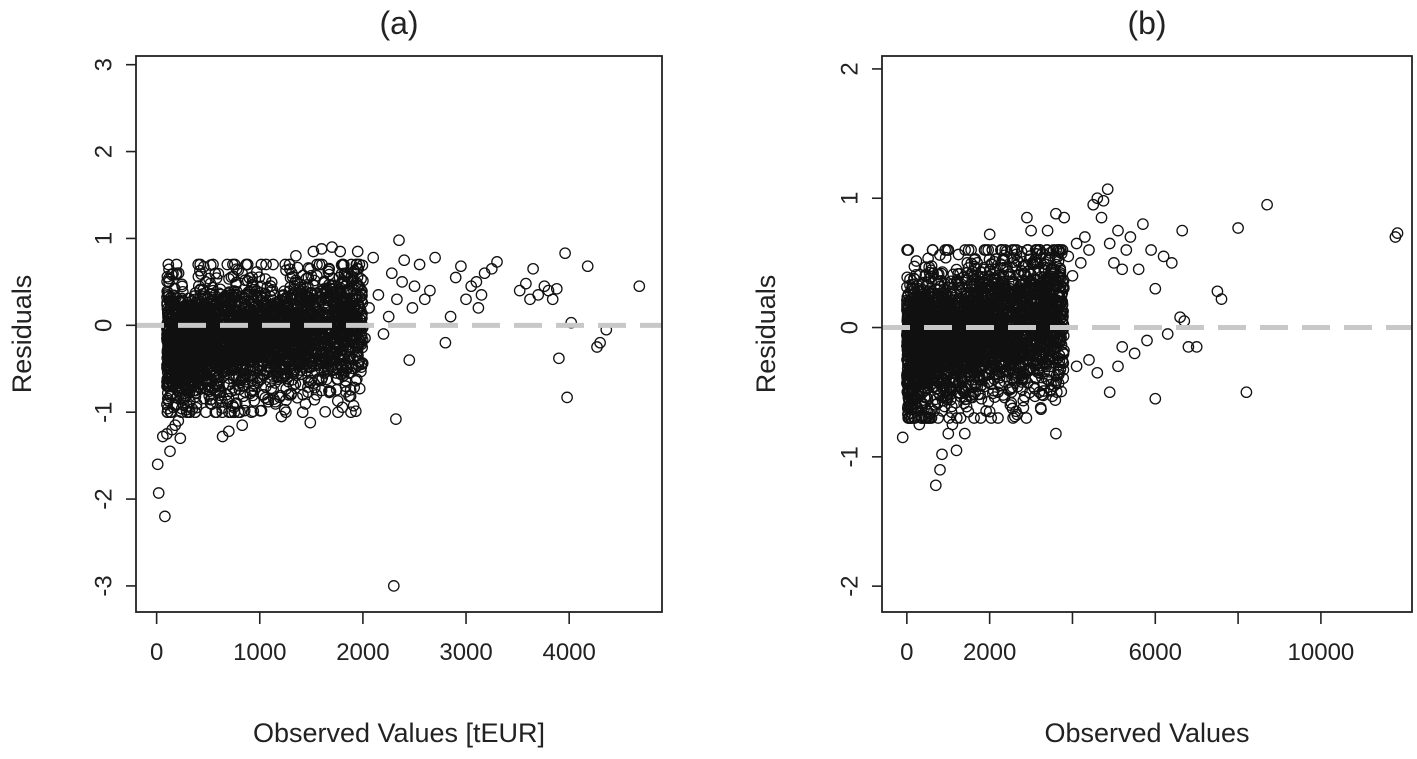  Describe the element at coordinates (1146, 733) in the screenshot. I see `x-axis-label: Observed Values` at that location.